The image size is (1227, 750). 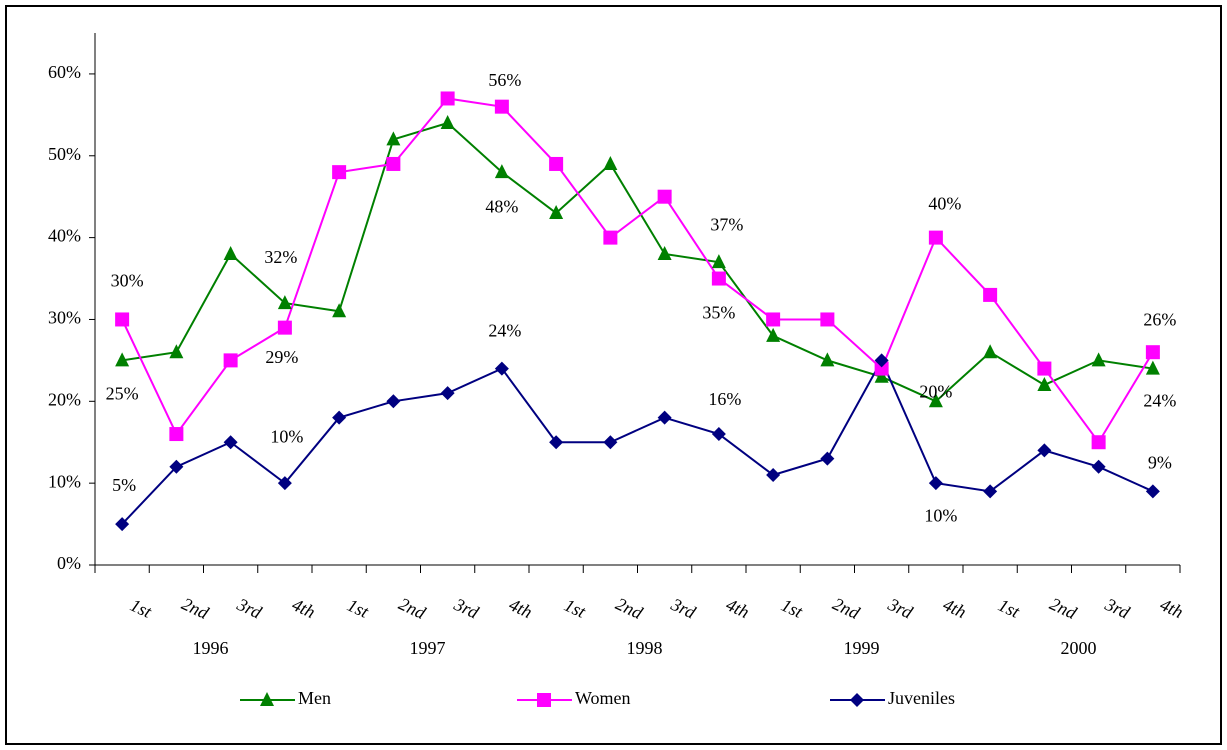 What do you see at coordinates (69, 563) in the screenshot?
I see `y-tick-label: 0%` at bounding box center [69, 563].